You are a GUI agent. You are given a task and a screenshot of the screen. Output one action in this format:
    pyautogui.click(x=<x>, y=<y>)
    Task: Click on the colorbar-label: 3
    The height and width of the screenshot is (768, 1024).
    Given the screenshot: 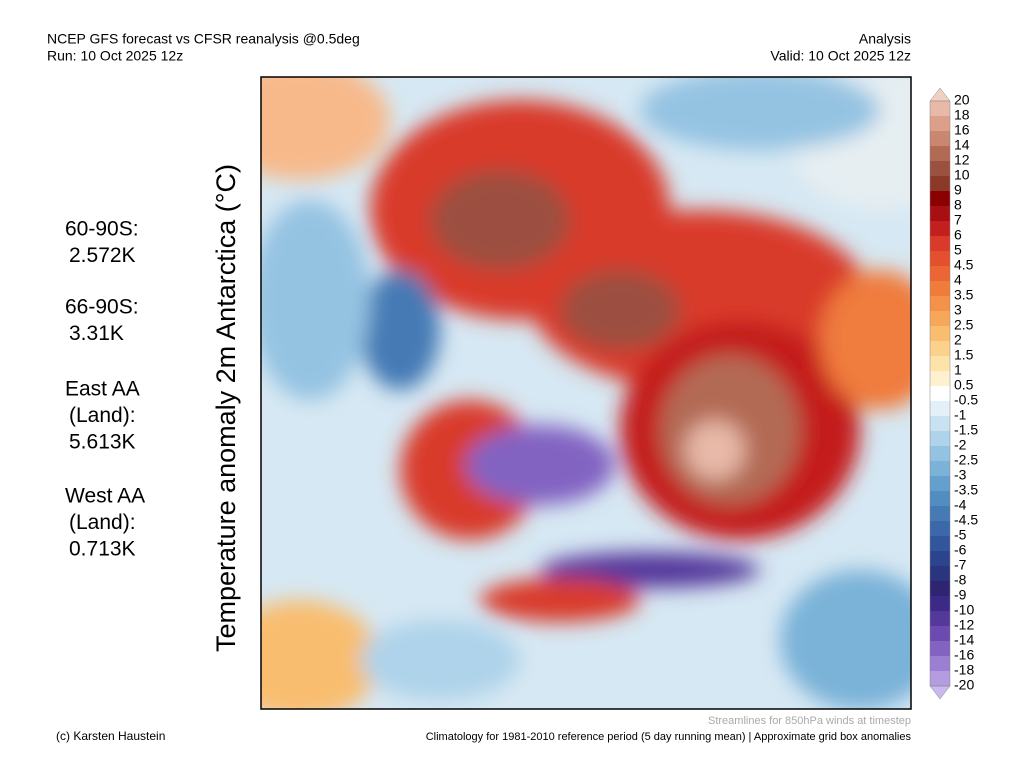 What is the action you would take?
    pyautogui.click(x=958, y=310)
    